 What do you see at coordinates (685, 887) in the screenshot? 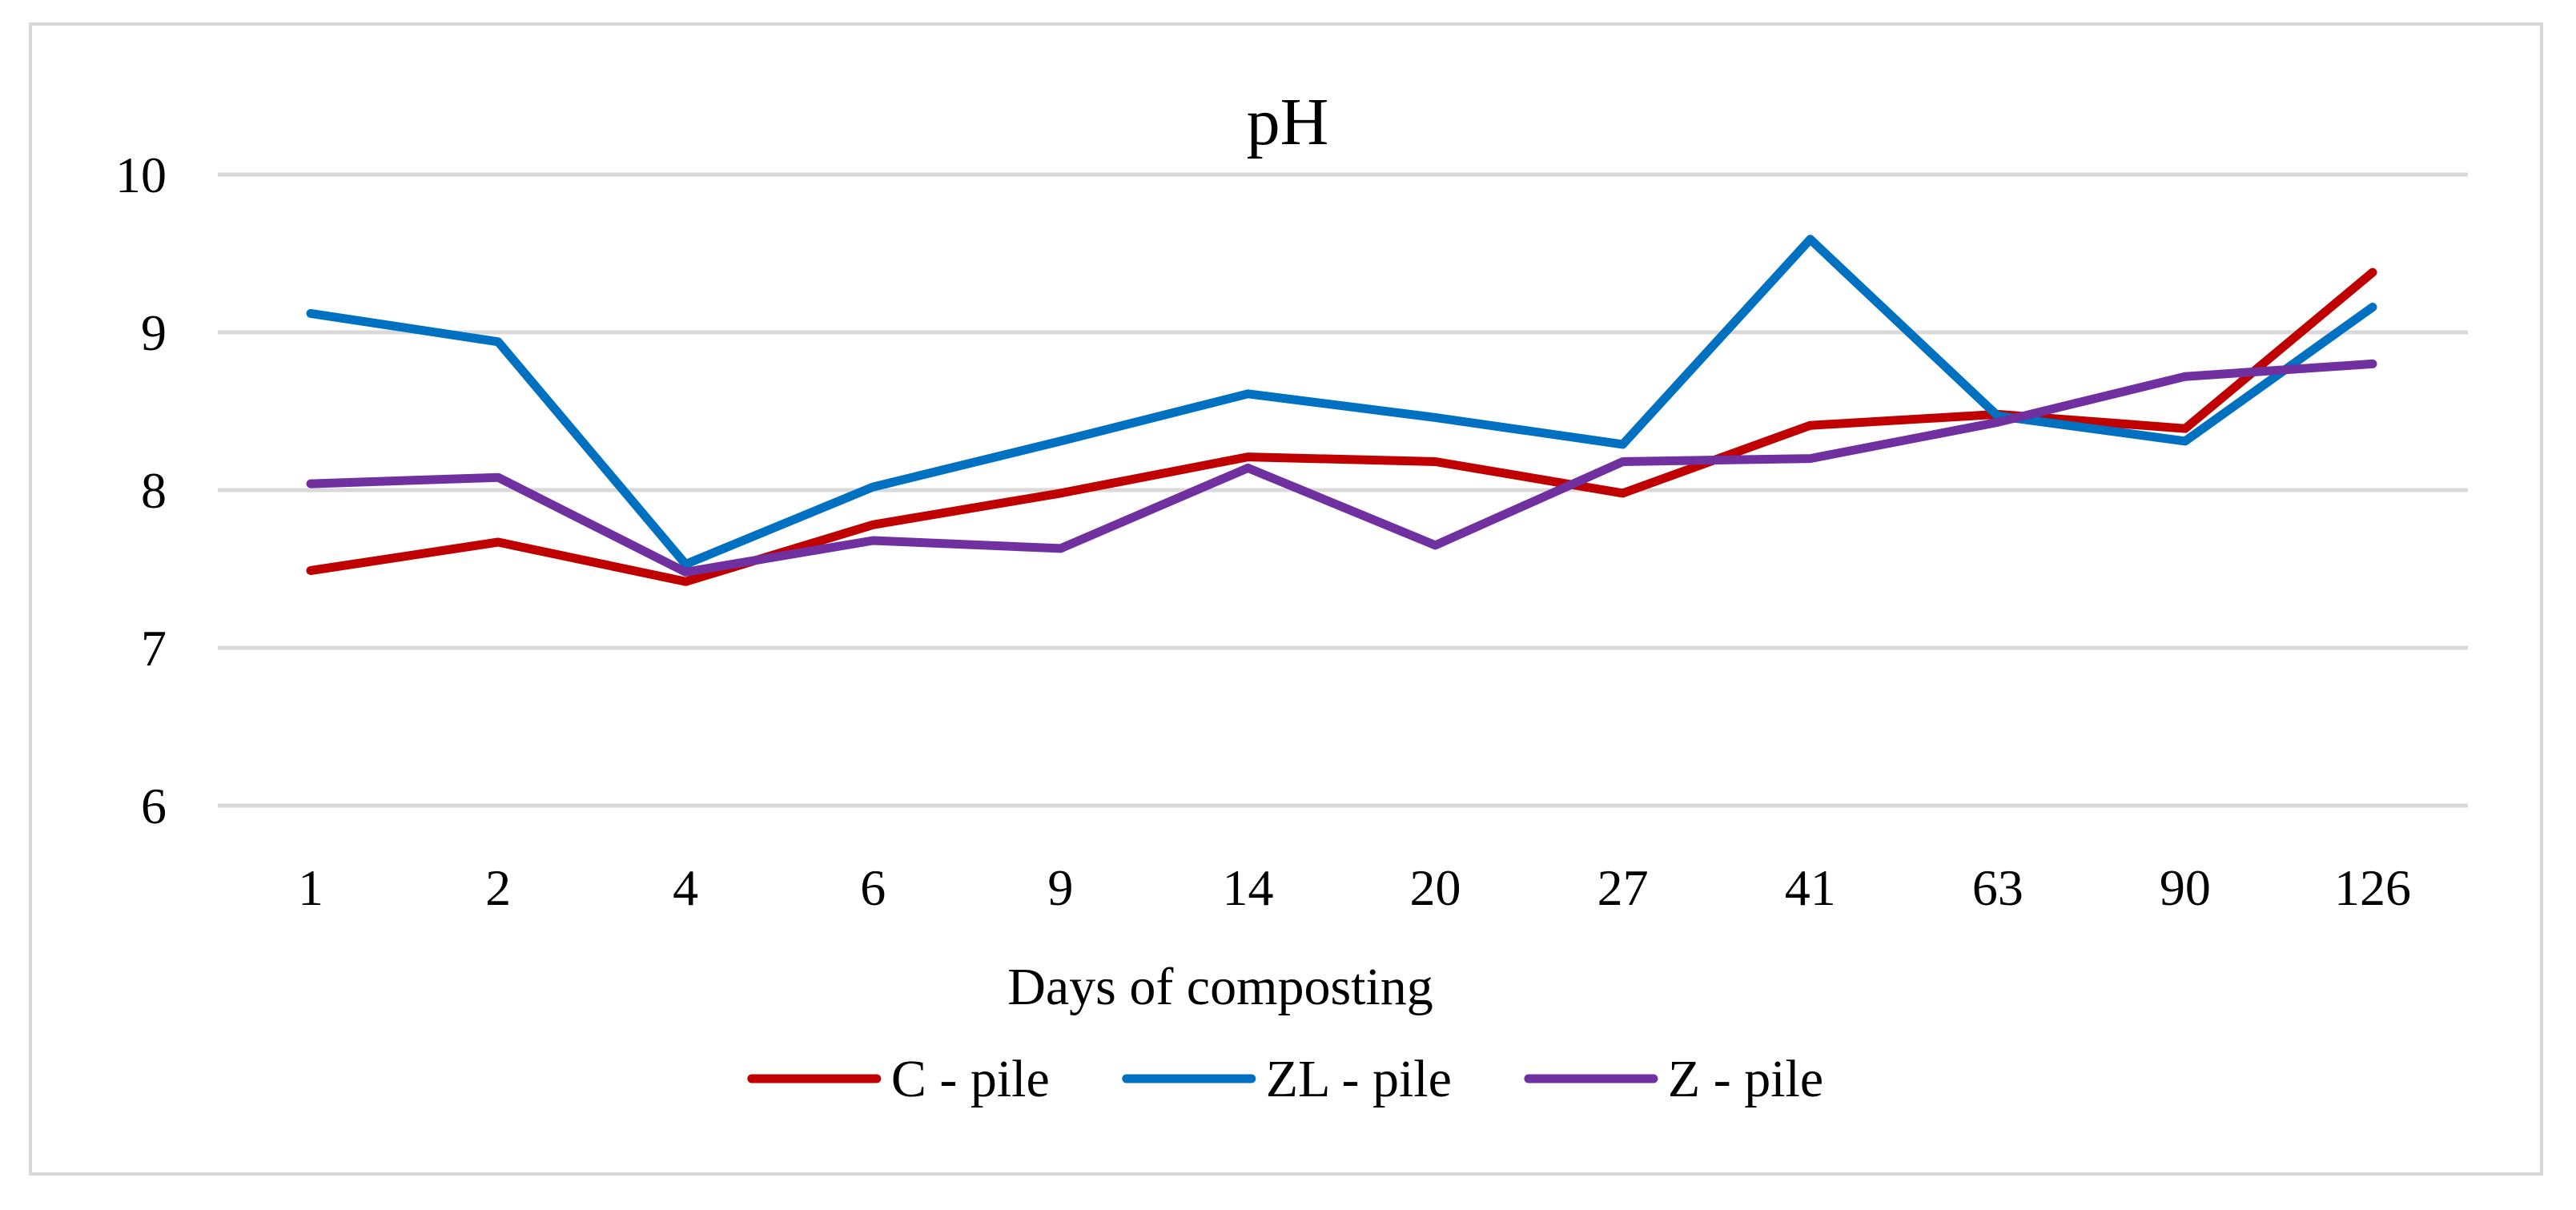
I see `x-tick-label: 4` at bounding box center [685, 887].